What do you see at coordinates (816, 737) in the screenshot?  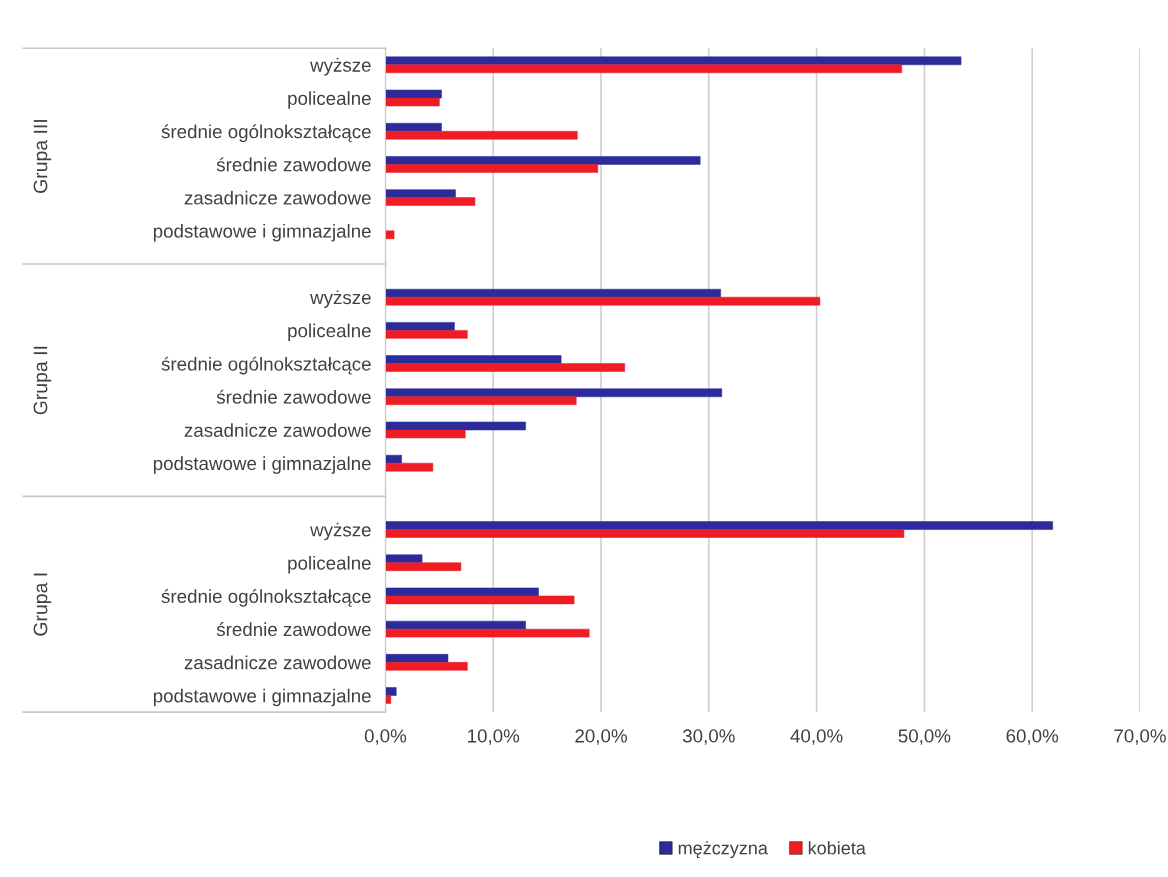 I see `x-tick-label: 40,0%` at bounding box center [816, 737].